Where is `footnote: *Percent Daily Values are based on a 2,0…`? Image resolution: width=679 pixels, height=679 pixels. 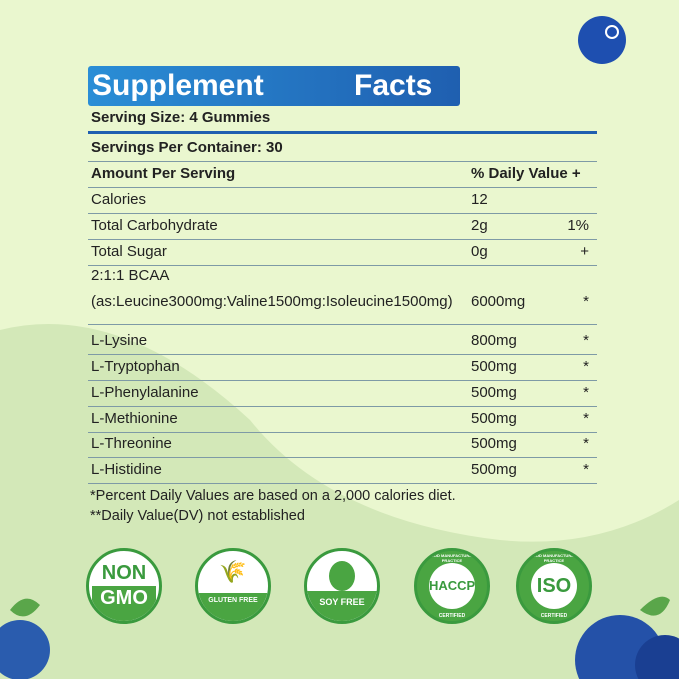 footnote: *Percent Daily Values are based on a 2,0… is located at coordinates (273, 496).